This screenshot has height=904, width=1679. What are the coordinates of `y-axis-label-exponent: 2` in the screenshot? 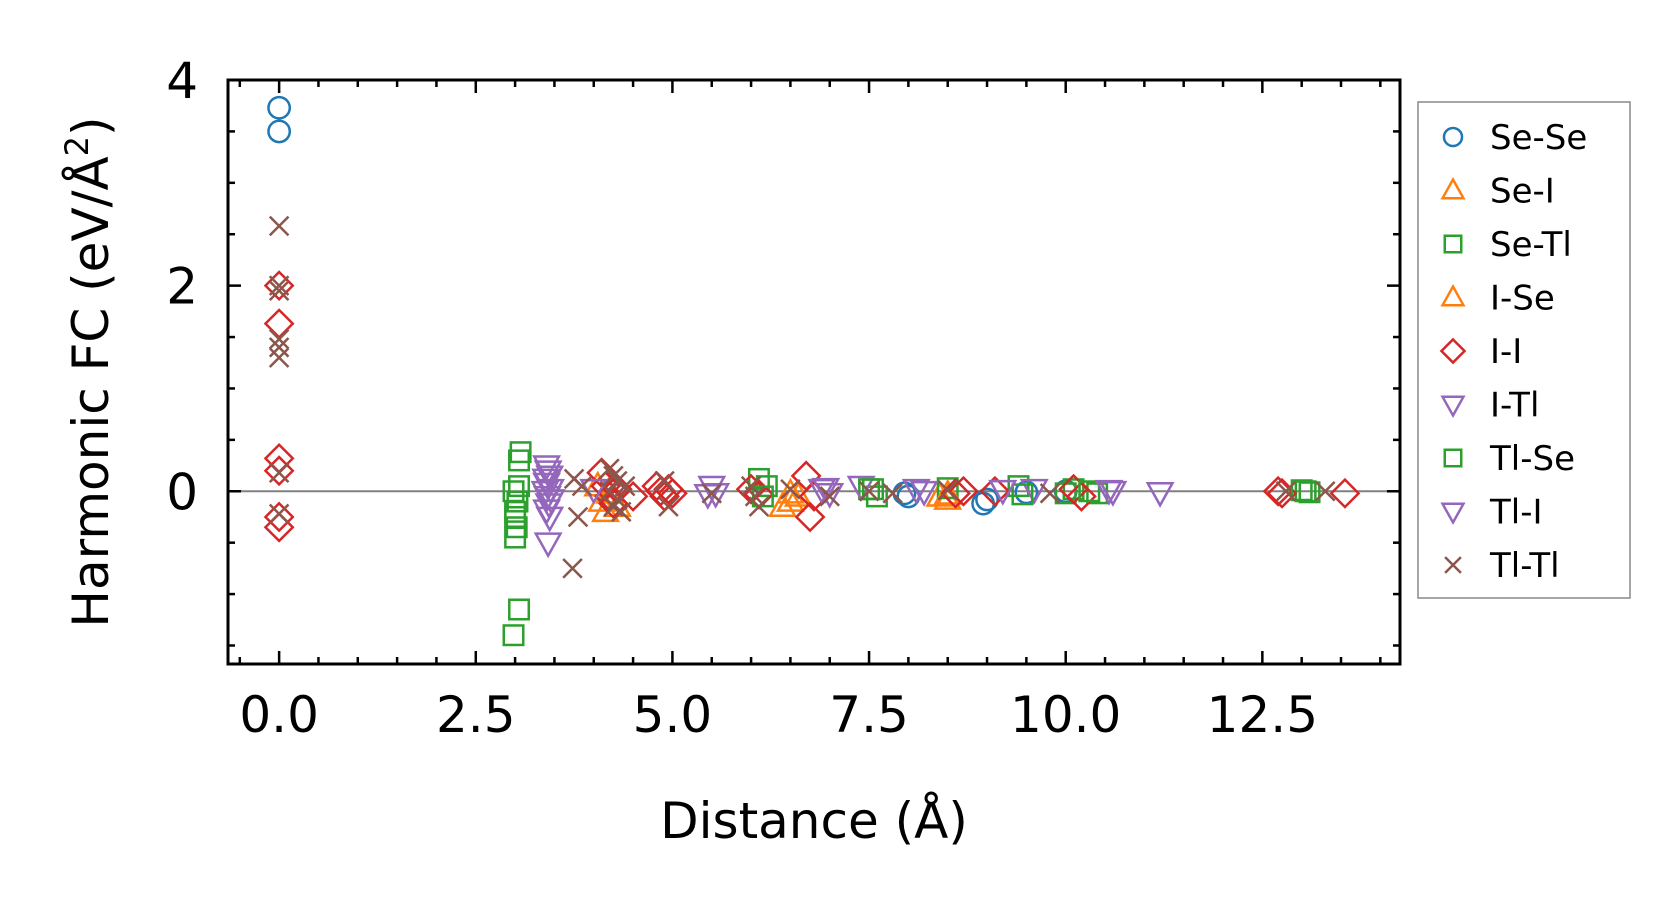 It's located at (77, 146).